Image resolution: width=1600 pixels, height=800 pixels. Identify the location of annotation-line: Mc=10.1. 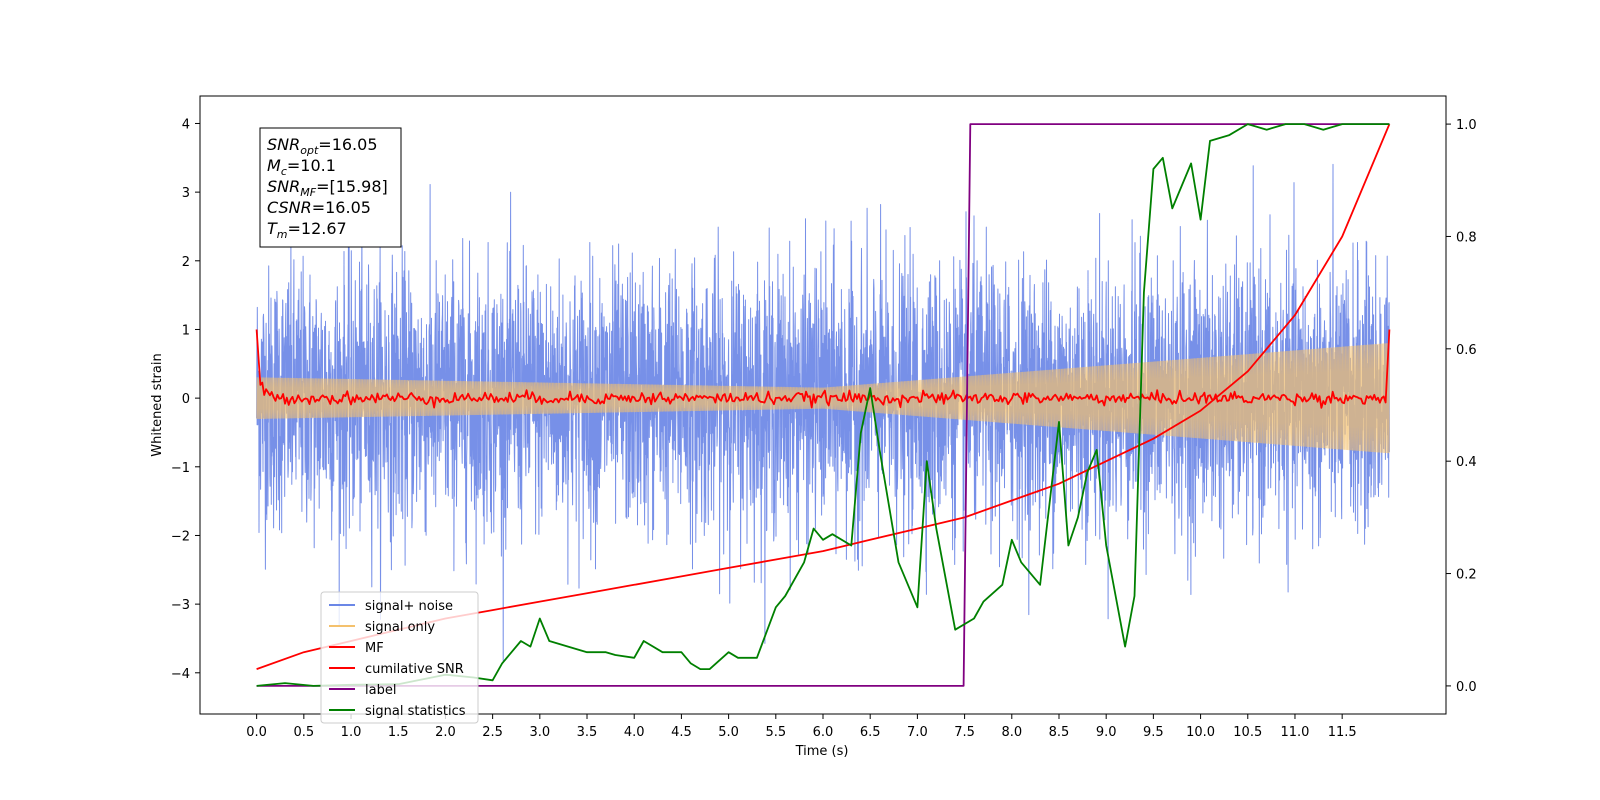
(301, 167).